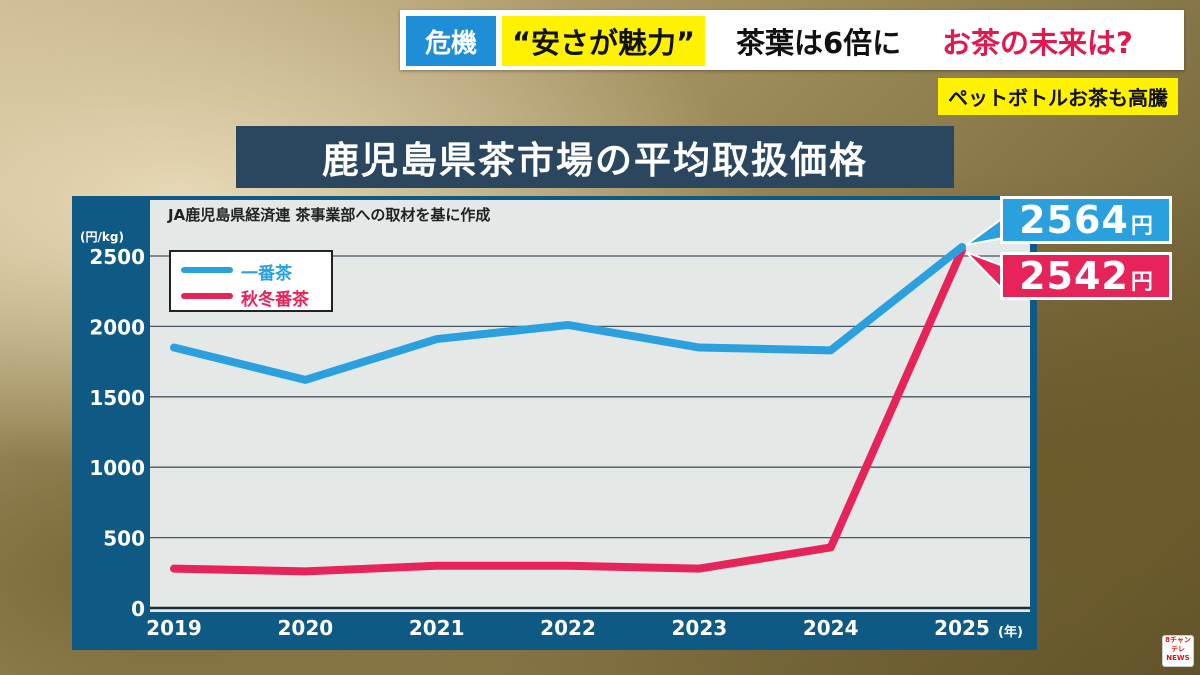 Image resolution: width=1200 pixels, height=675 pixels. What do you see at coordinates (1058, 96) in the screenshot?
I see `sub-headline: ペットボトルお茶も高騰` at bounding box center [1058, 96].